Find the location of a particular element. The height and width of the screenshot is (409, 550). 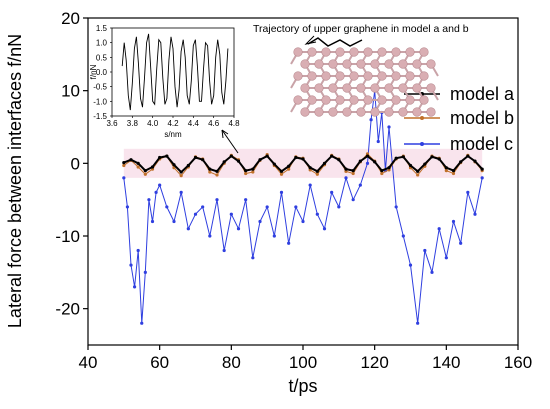

x-tick-label: 4.6 is located at coordinates (214, 123).